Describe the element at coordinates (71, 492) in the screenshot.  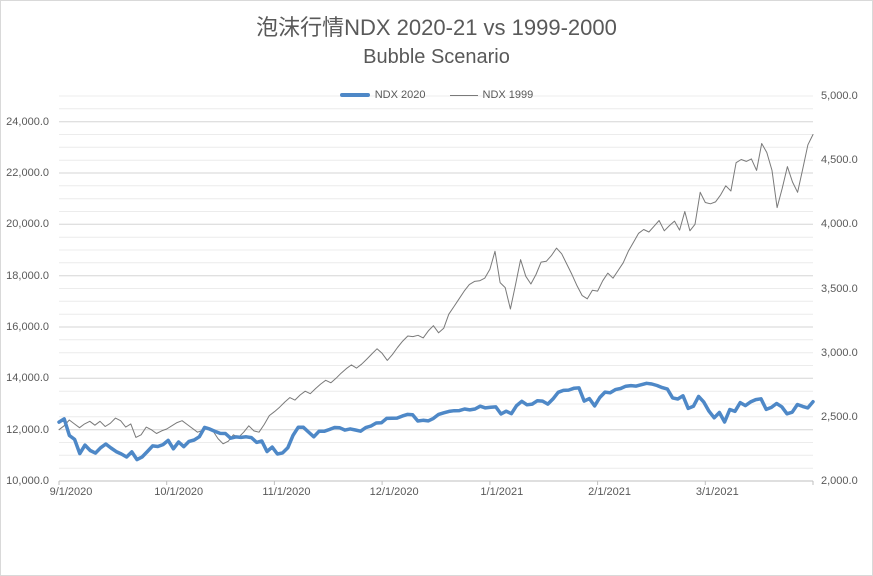
I see `x-axis-tick-label: 9/1/2020` at that location.